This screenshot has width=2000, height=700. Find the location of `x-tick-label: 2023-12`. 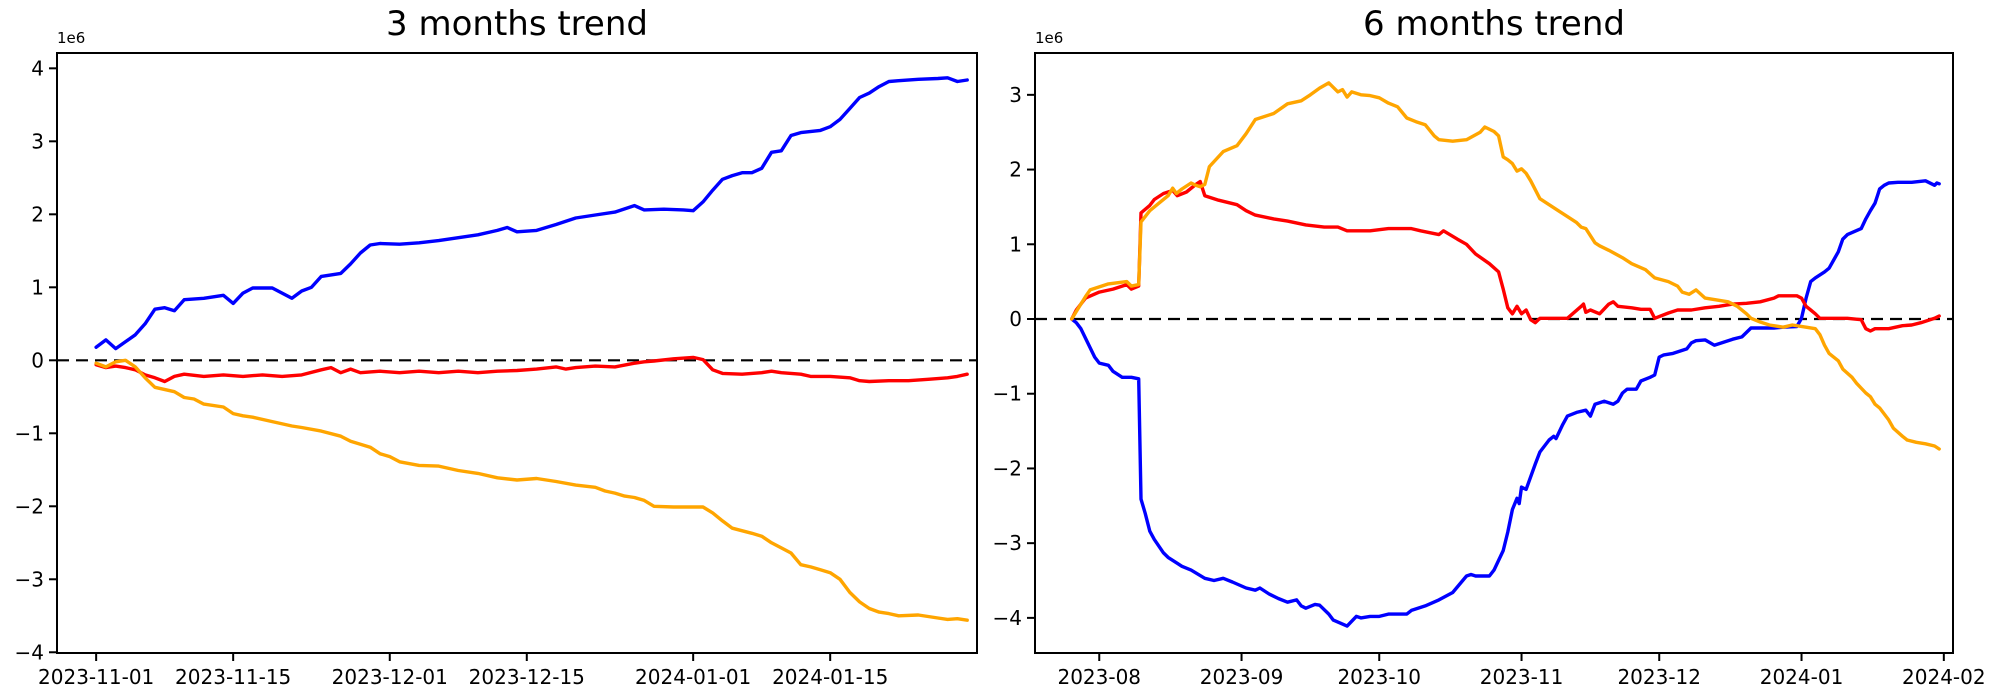

x-tick-label: 2023-12 is located at coordinates (1659, 677).